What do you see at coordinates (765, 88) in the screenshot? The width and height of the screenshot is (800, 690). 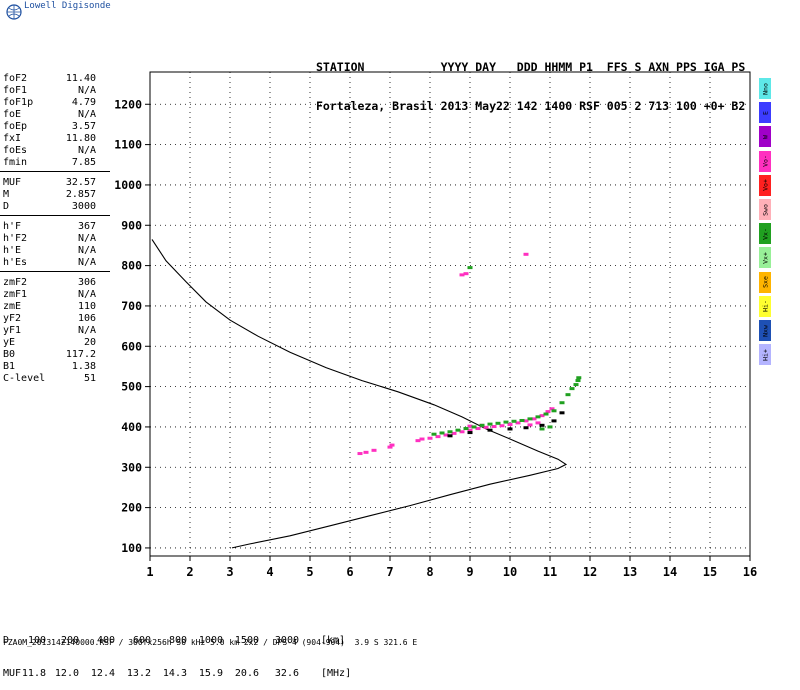 I see `legend-label: Nno` at bounding box center [765, 88].